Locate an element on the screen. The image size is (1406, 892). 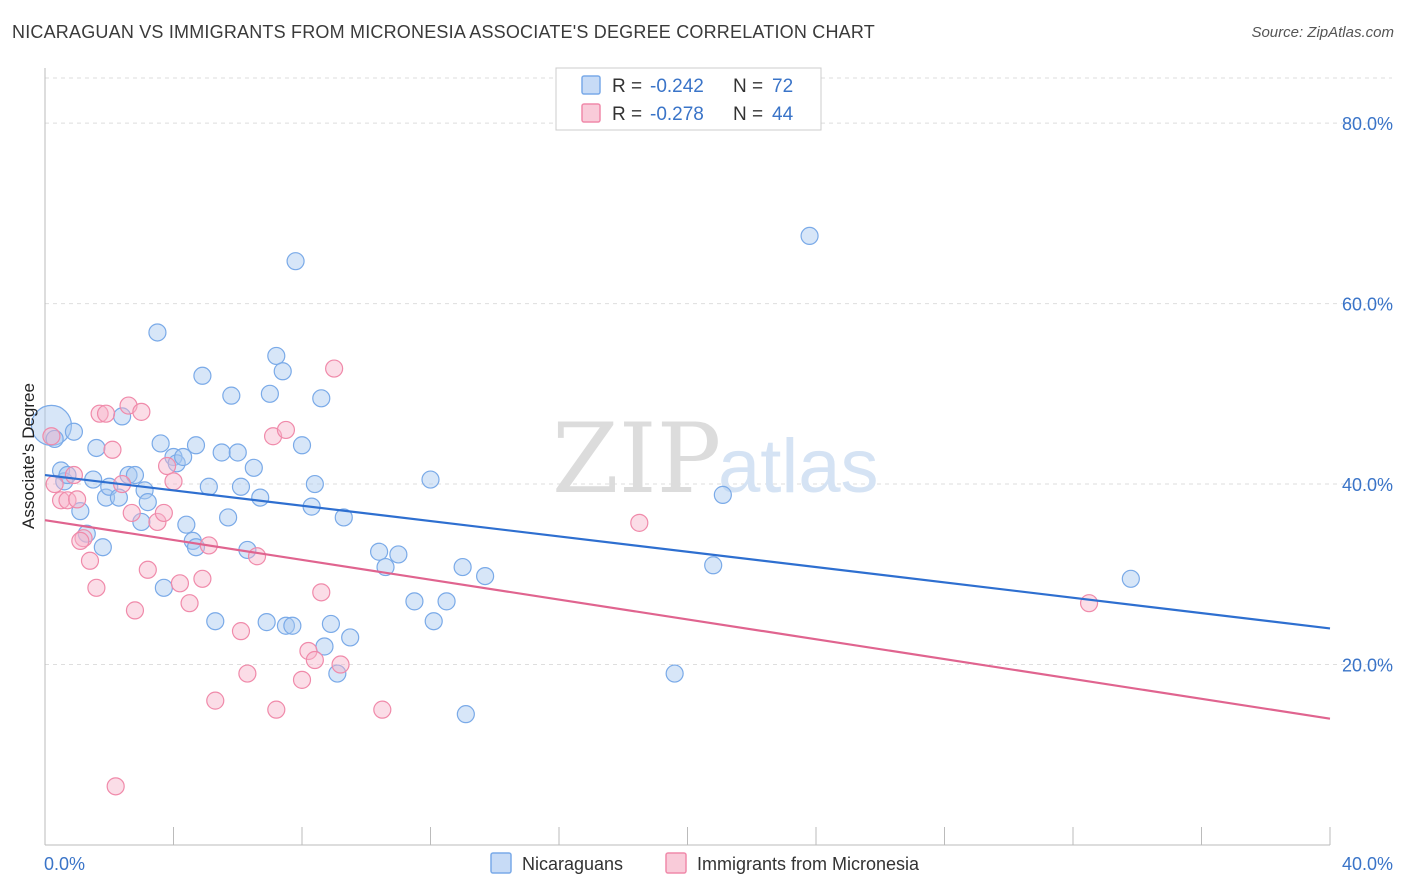
series-legend: Nicaraguans Immigrants from Micronesia is located at coordinates (705, 863).